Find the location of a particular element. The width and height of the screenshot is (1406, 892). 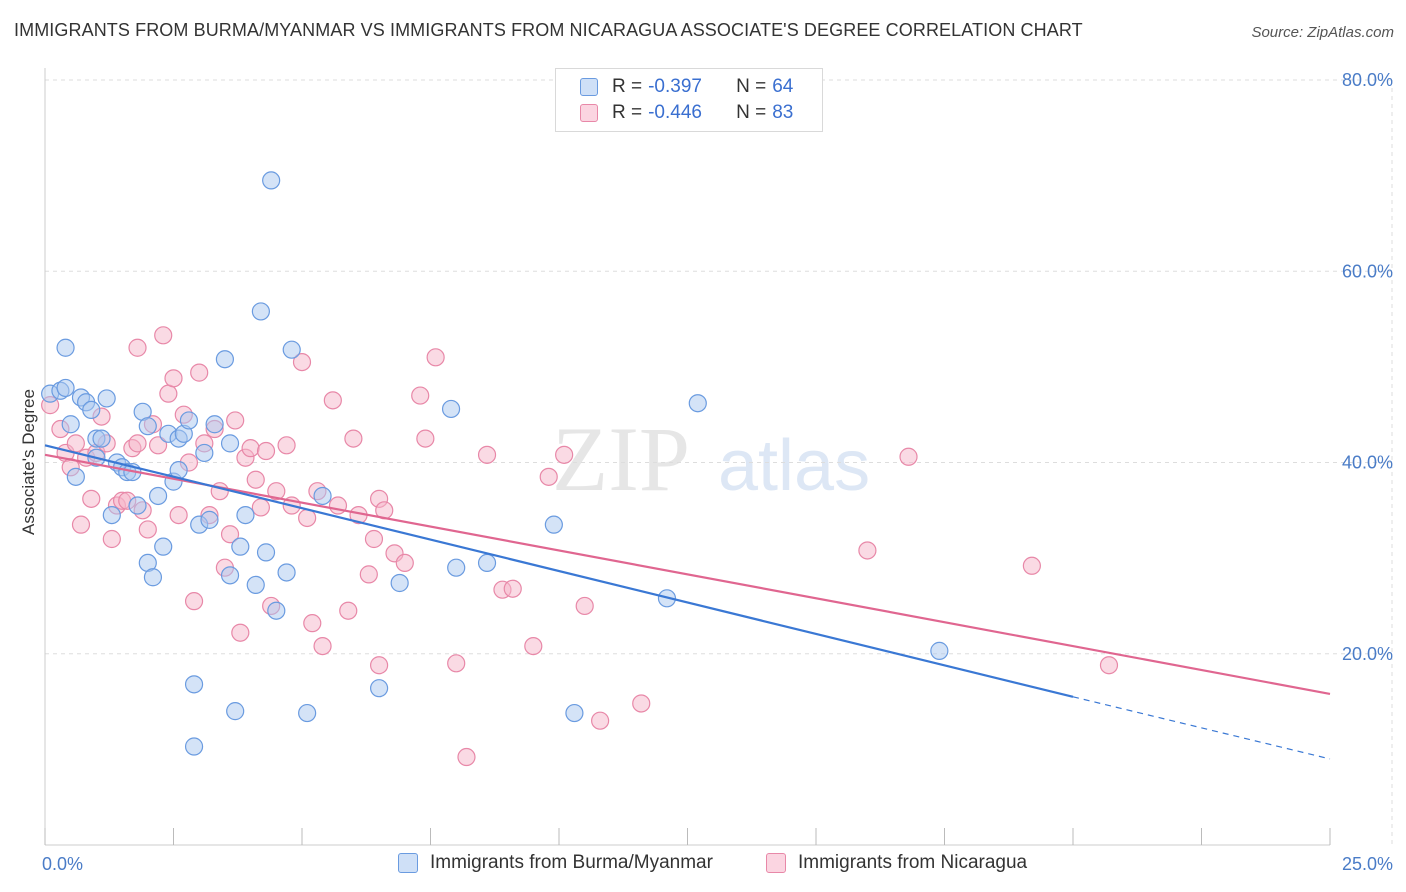

burma-legend-swatch is located at coordinates (408, 863).